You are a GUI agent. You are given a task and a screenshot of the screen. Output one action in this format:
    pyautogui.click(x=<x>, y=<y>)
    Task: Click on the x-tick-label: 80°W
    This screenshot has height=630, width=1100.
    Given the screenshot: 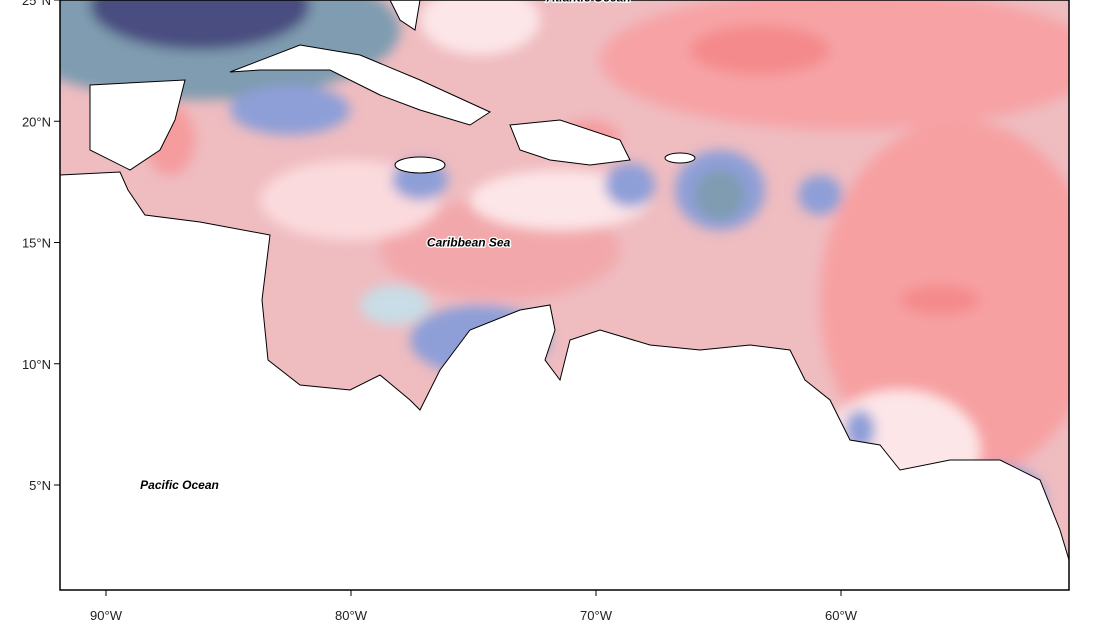 What is the action you would take?
    pyautogui.click(x=351, y=615)
    